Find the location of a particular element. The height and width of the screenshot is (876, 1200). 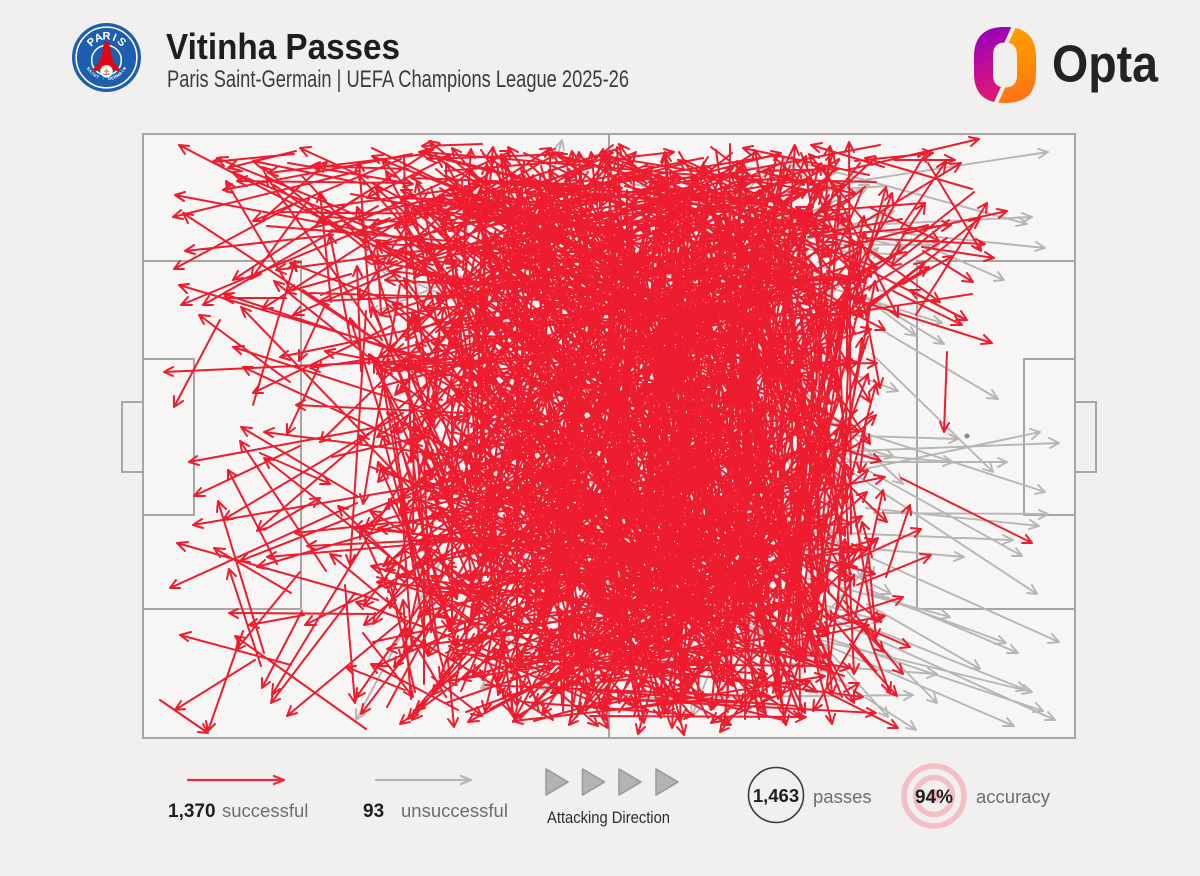

svg-text: M is located at coordinates (118, 75).